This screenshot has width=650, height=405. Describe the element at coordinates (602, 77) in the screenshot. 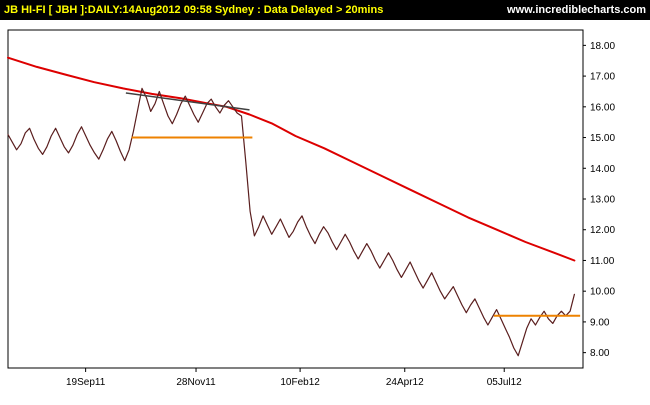

I see `y-tick-label: 17.00` at that location.